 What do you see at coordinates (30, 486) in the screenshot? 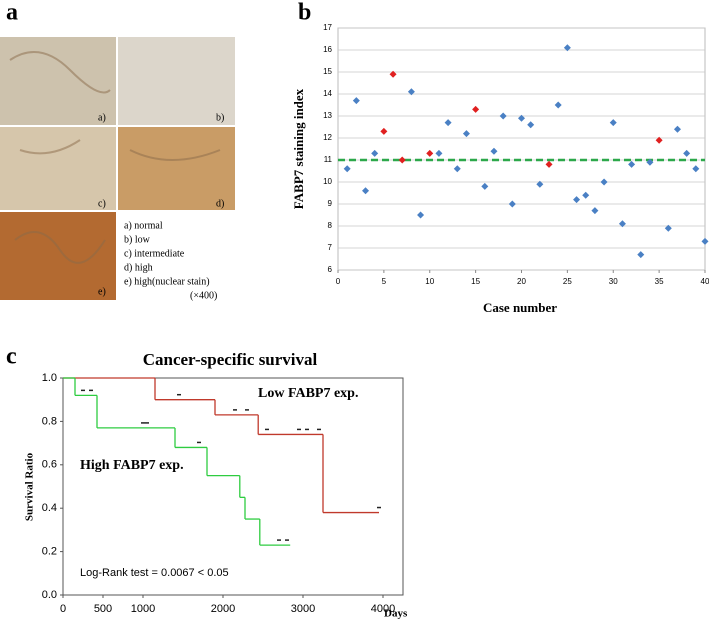
I see `y-axis-label: Survival Ratio` at bounding box center [30, 486].